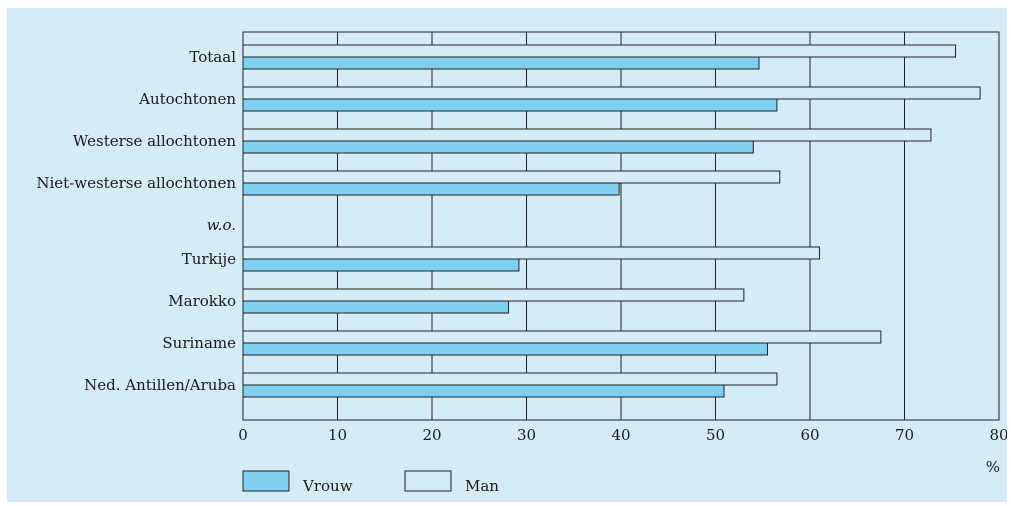 The height and width of the screenshot is (506, 1011). What do you see at coordinates (154, 141) in the screenshot?
I see `category-label-2: Westerse allochtonen` at bounding box center [154, 141].